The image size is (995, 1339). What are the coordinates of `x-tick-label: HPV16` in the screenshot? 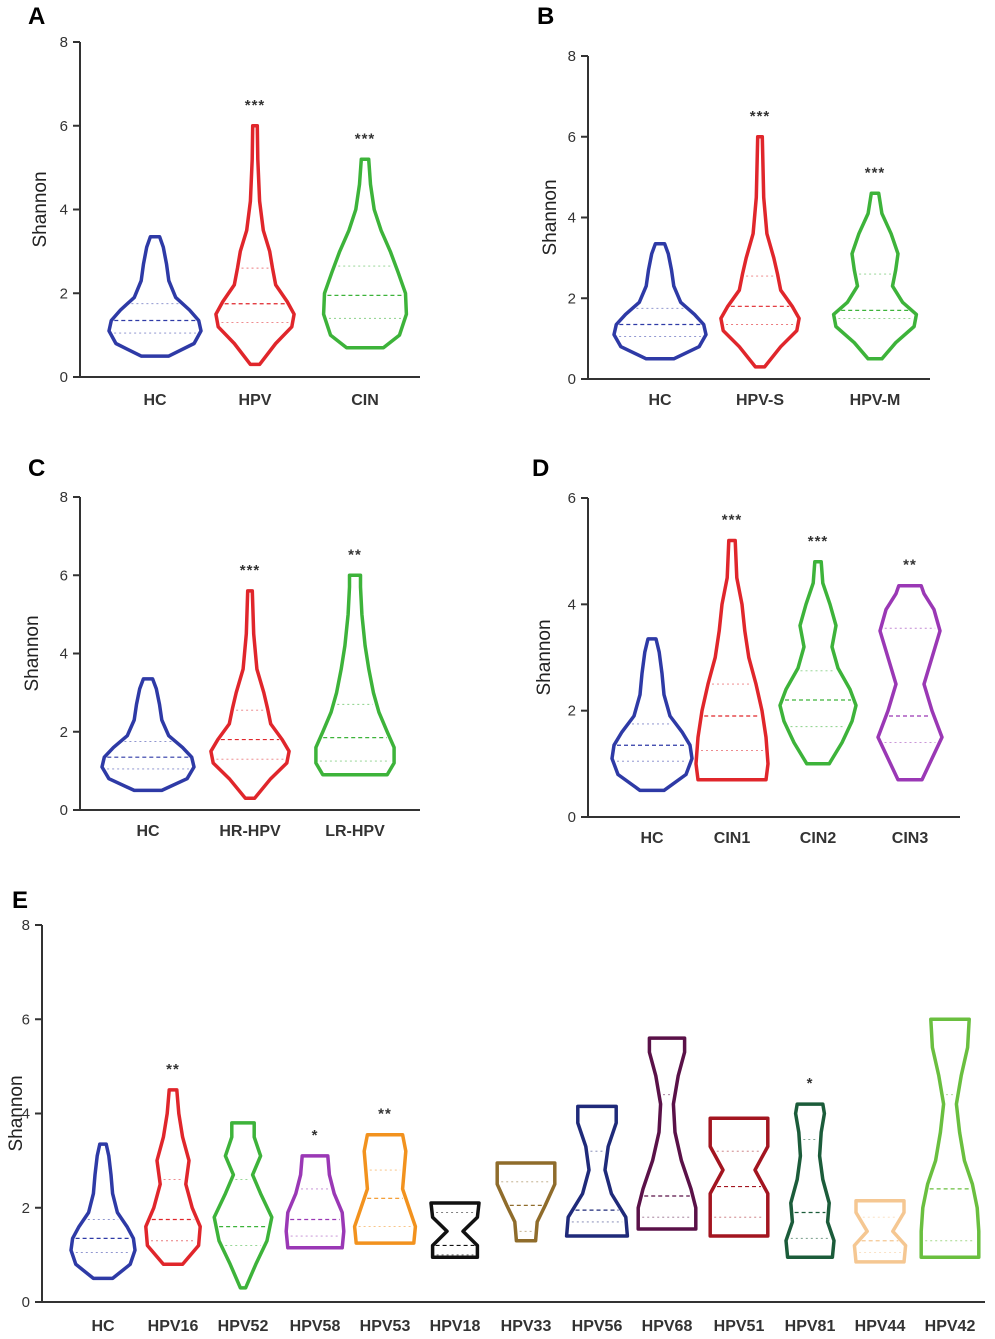 It's located at (173, 1326).